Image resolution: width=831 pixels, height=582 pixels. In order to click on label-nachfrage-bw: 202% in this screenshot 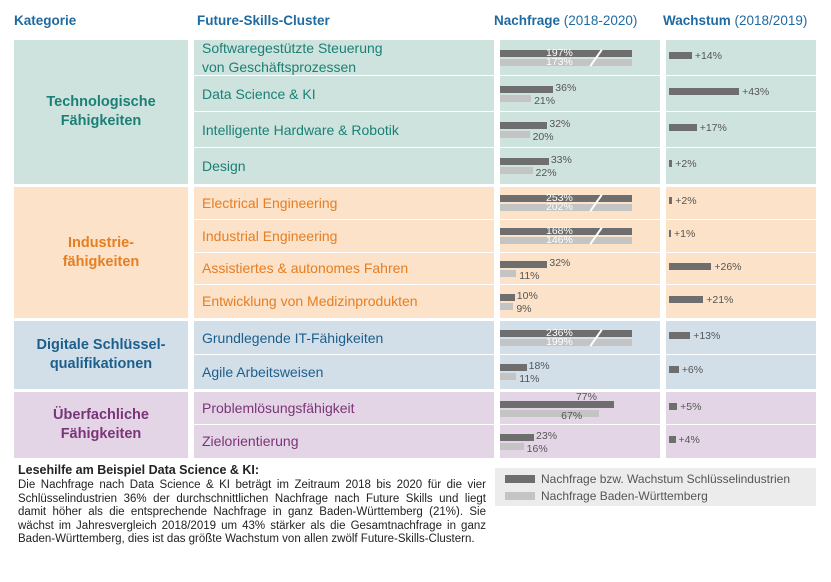, I will do `click(559, 207)`.